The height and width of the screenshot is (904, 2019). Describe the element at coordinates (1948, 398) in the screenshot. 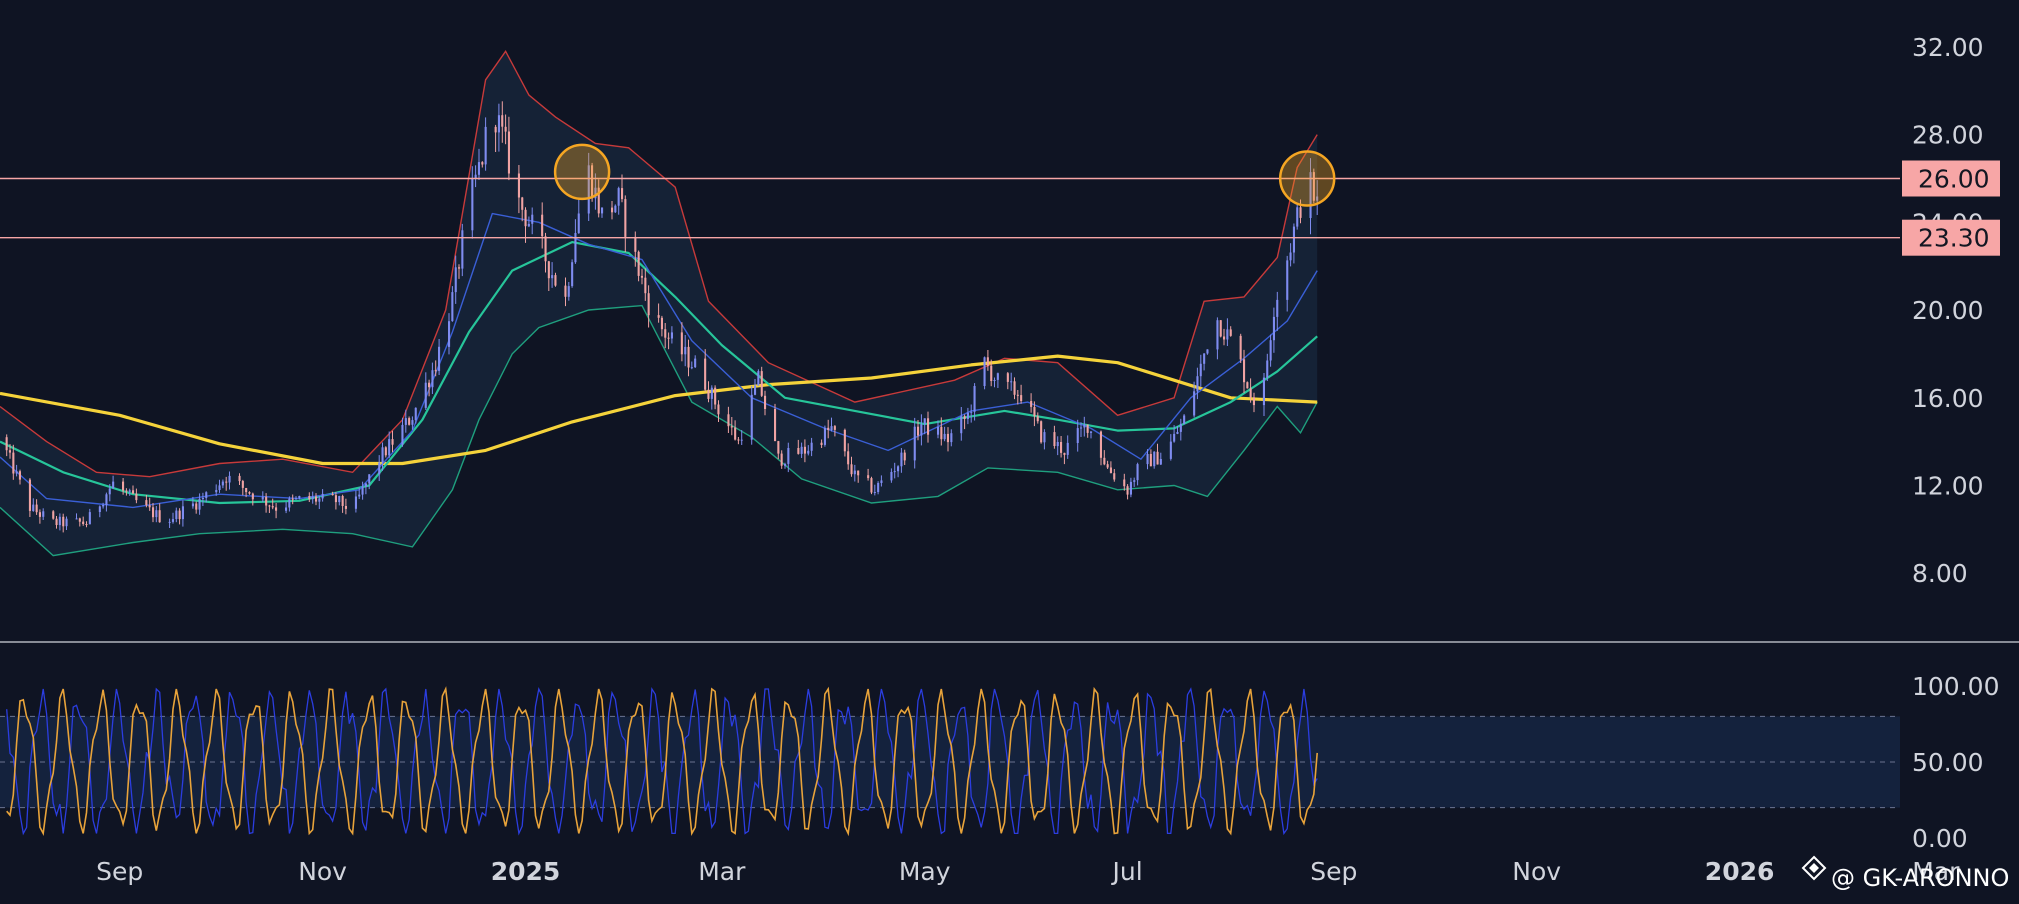

I see `price-axis-tick-label: 16.00` at that location.